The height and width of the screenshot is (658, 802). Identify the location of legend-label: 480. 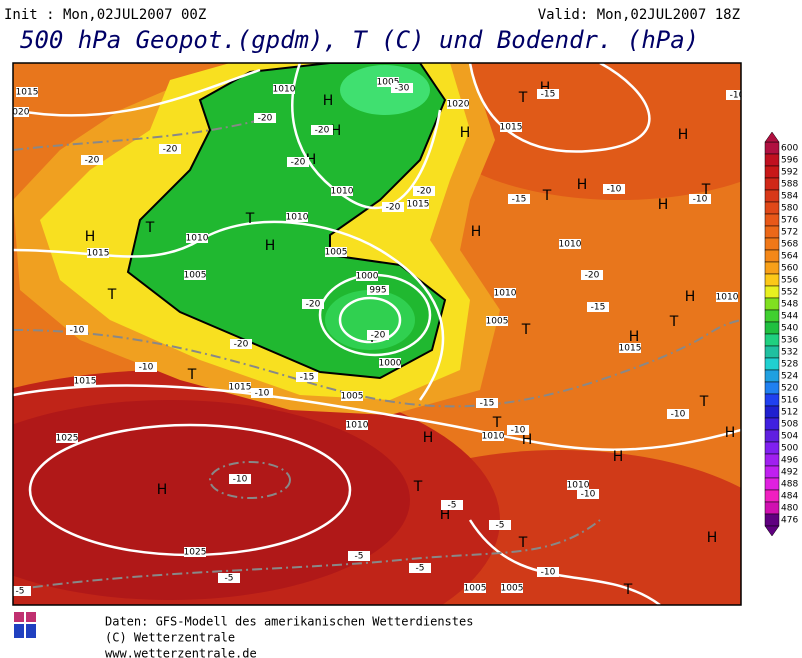
(789, 509).